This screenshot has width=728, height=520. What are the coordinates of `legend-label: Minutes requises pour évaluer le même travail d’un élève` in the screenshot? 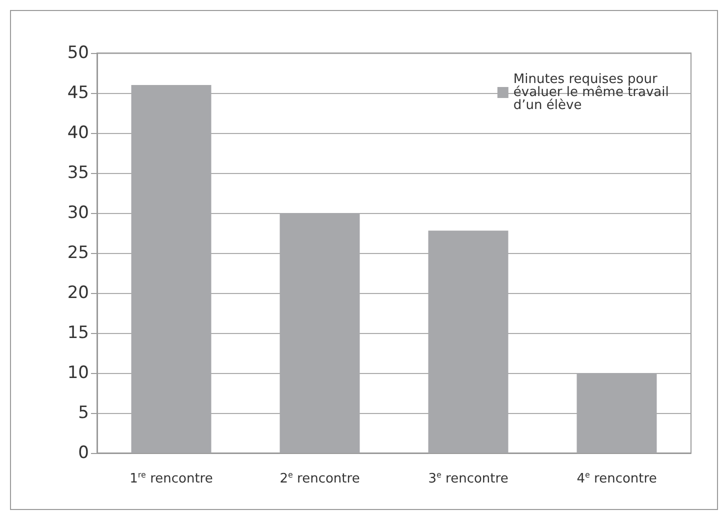 It's located at (593, 92).